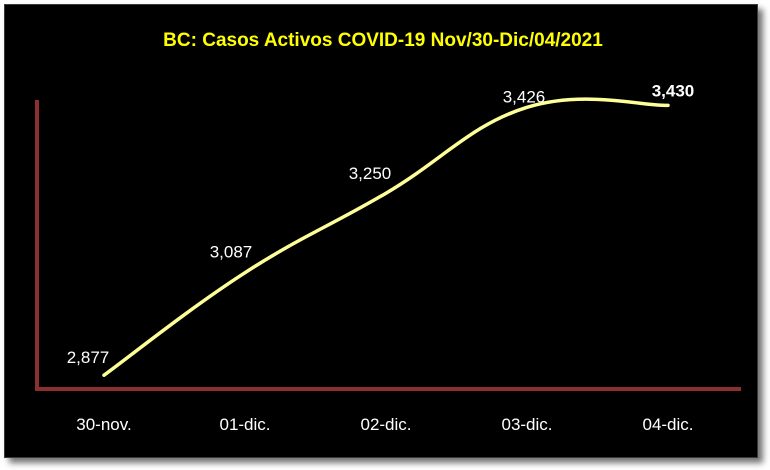 The image size is (770, 470). I want to click on x-tick-label: 01-dic., so click(244, 424).